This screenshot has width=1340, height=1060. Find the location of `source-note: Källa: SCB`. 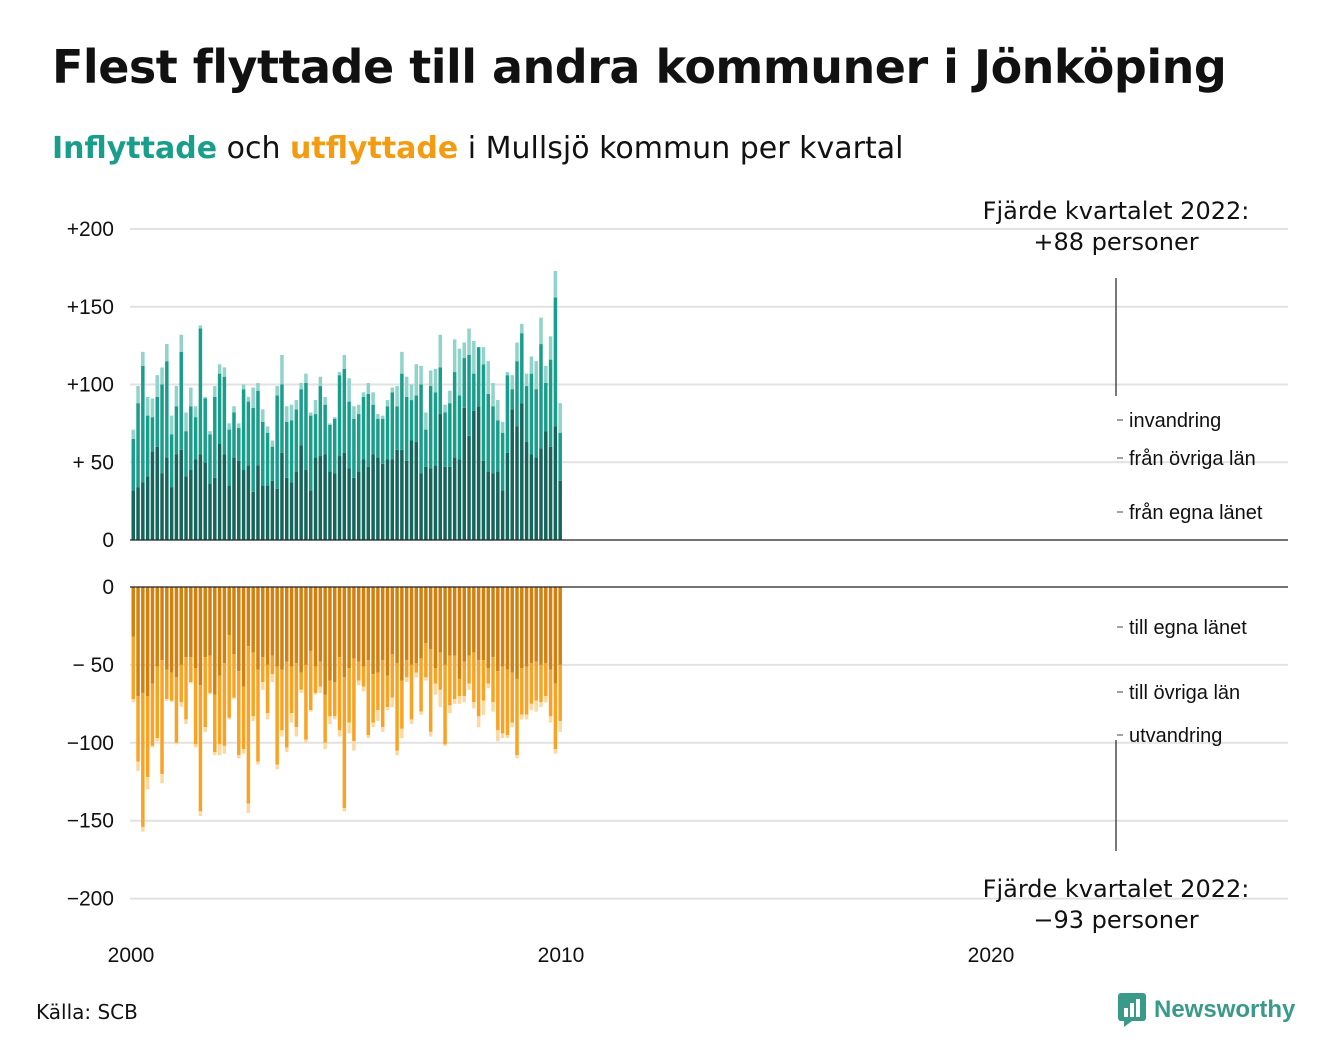

source-note: Källa: SCB is located at coordinates (87, 1012).